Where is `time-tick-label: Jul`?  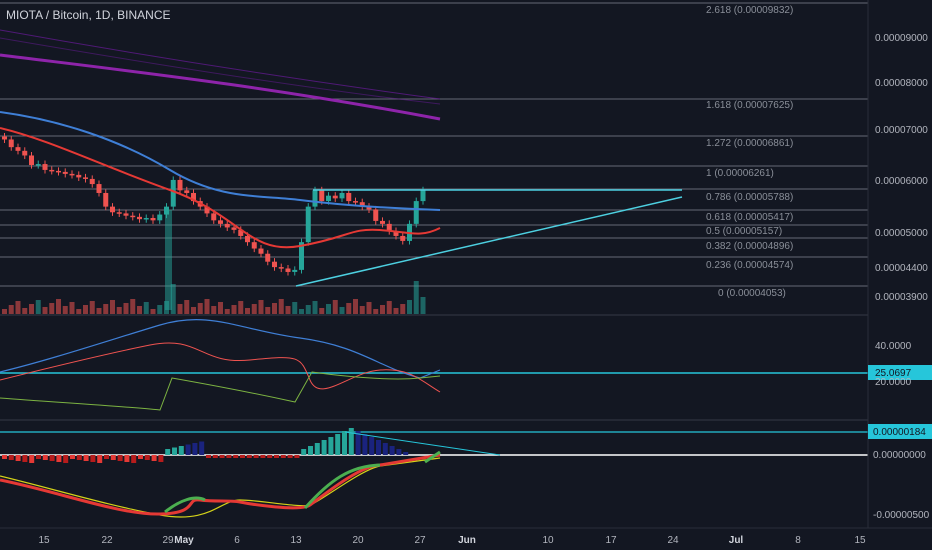
time-tick-label: Jul is located at coordinates (736, 540).